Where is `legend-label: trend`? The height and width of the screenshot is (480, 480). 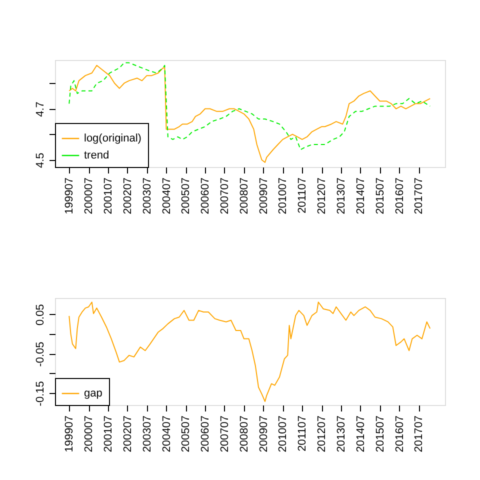
legend-label: trend is located at coordinates (97, 156).